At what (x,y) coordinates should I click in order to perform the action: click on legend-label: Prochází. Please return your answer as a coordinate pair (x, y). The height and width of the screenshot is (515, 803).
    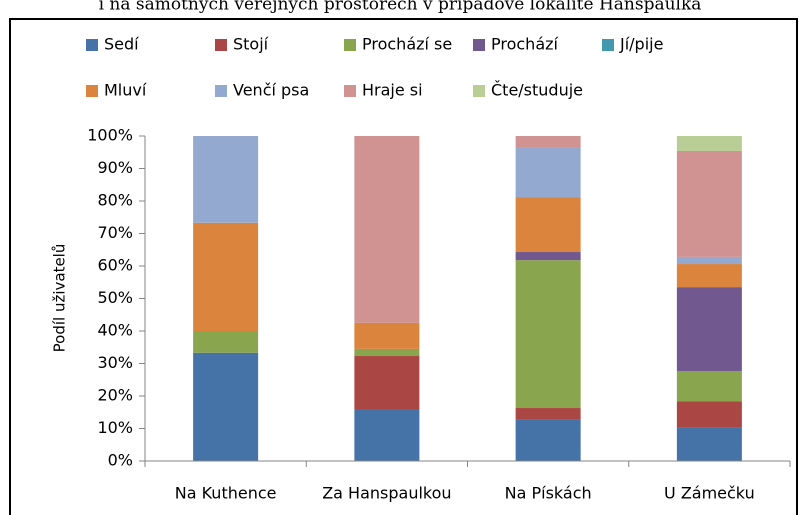
    Looking at the image, I should click on (525, 44).